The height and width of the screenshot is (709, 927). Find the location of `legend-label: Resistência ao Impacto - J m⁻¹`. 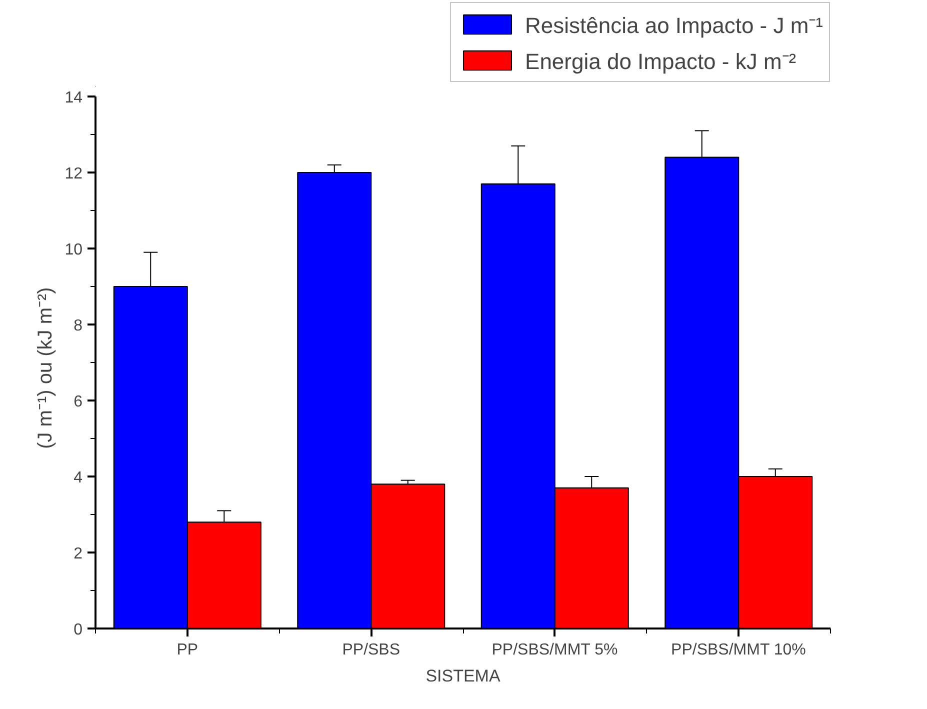

legend-label: Resistência ao Impacto - J m⁻¹ is located at coordinates (674, 25).